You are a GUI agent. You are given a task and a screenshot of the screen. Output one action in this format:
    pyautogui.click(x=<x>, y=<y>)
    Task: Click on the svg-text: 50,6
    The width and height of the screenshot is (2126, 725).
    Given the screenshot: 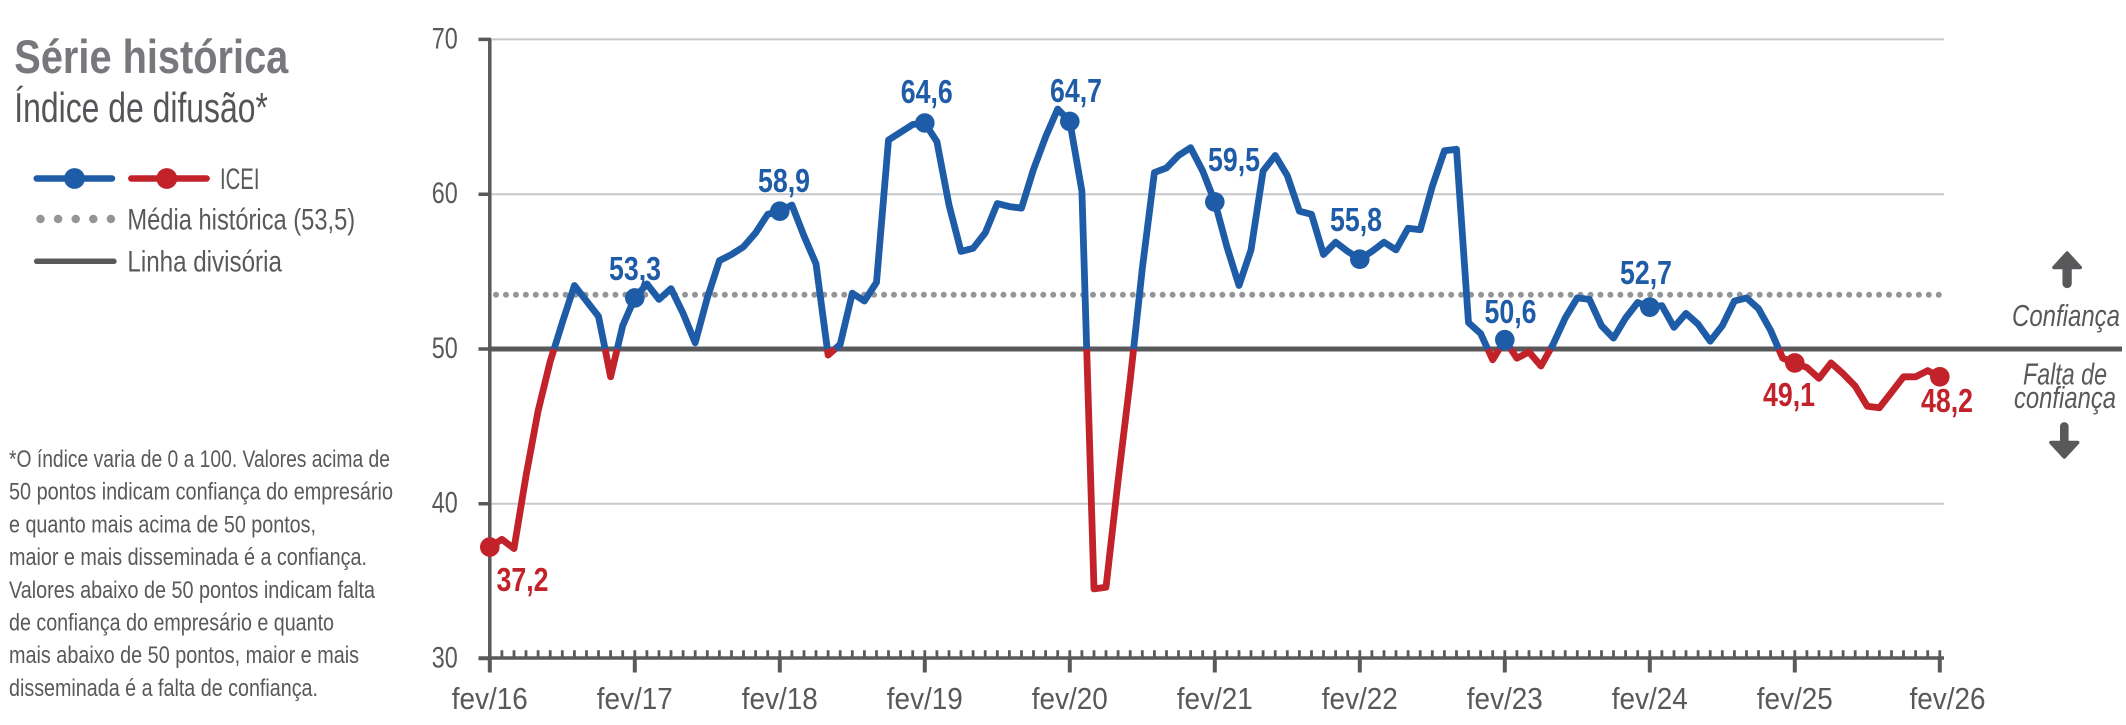 What is the action you would take?
    pyautogui.click(x=1511, y=311)
    